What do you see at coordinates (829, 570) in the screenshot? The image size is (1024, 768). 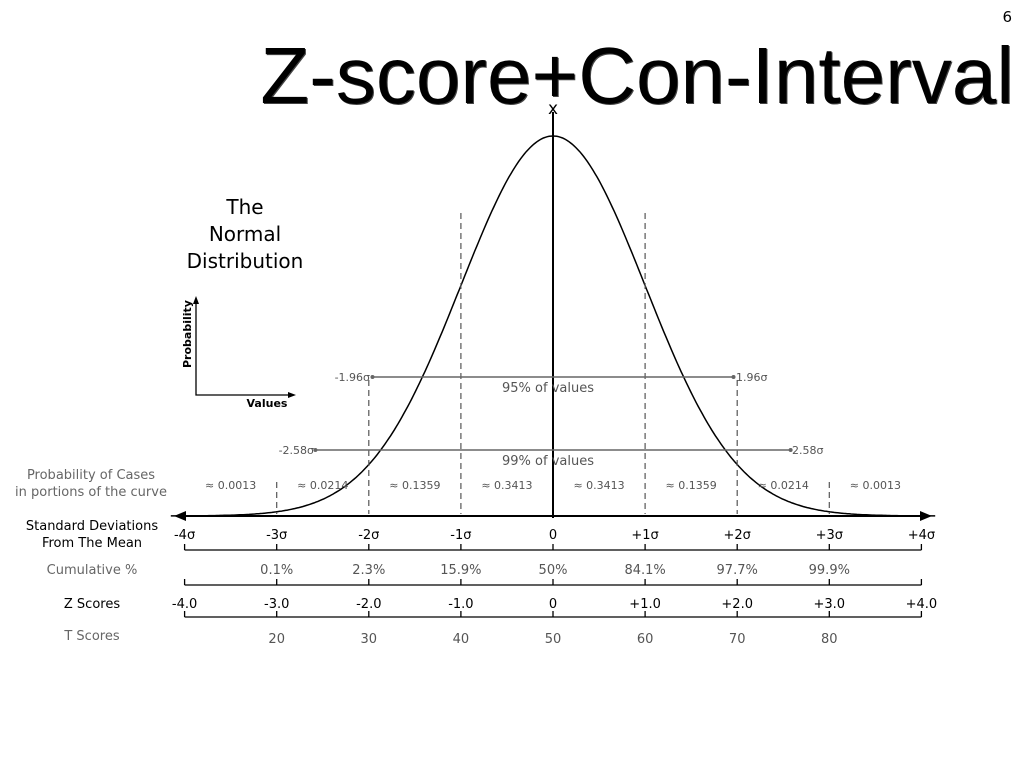 I see `cumulative-label: 99.9%` at bounding box center [829, 570].